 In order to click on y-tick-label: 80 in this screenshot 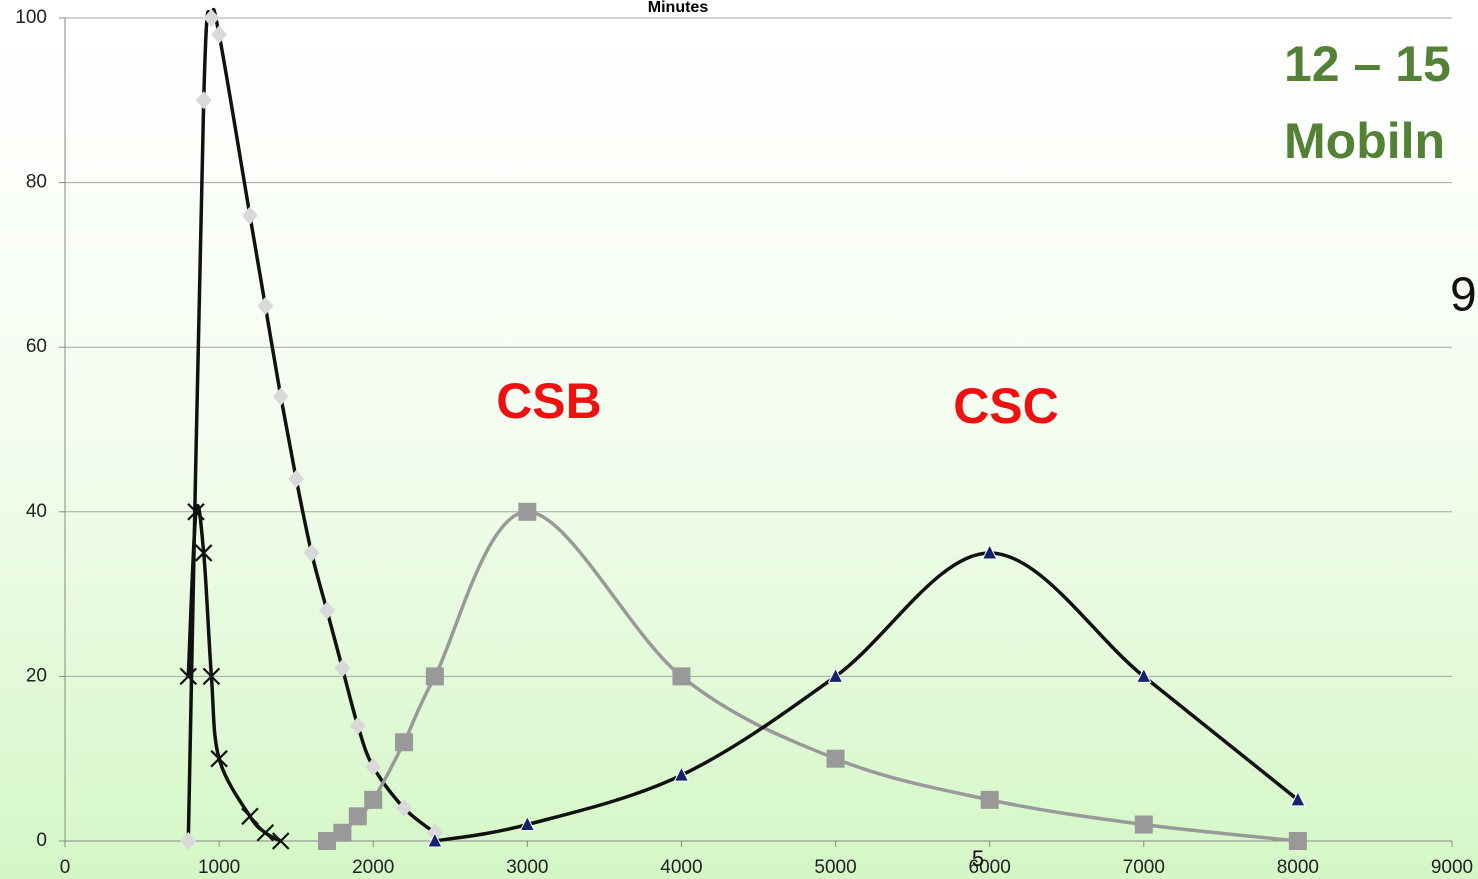, I will do `click(36, 182)`.